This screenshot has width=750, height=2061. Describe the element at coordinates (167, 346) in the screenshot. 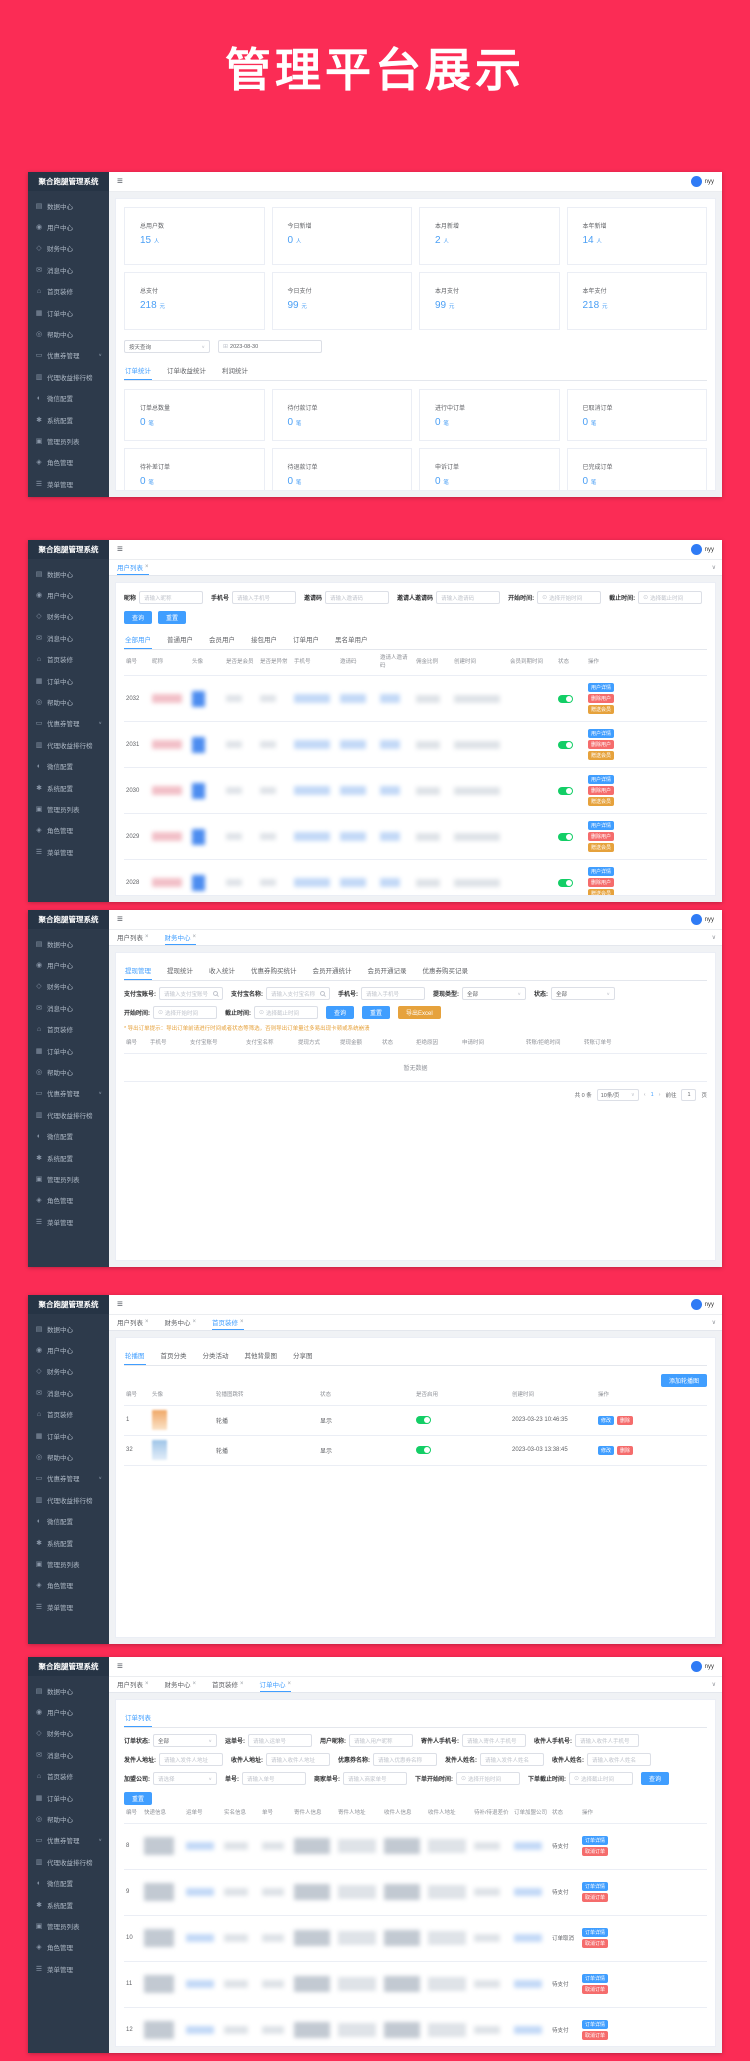

I see `query-type-select: 按天查询 ∨` at that location.